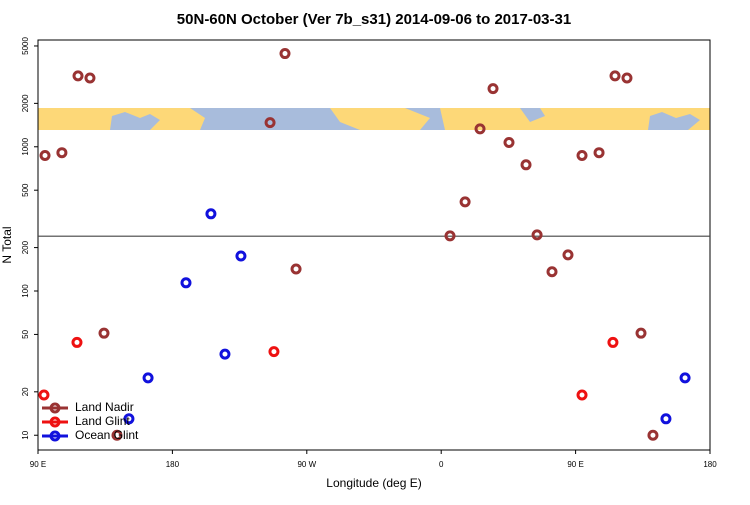 This screenshot has width=750, height=505. I want to click on map-strip, so click(374, 119).